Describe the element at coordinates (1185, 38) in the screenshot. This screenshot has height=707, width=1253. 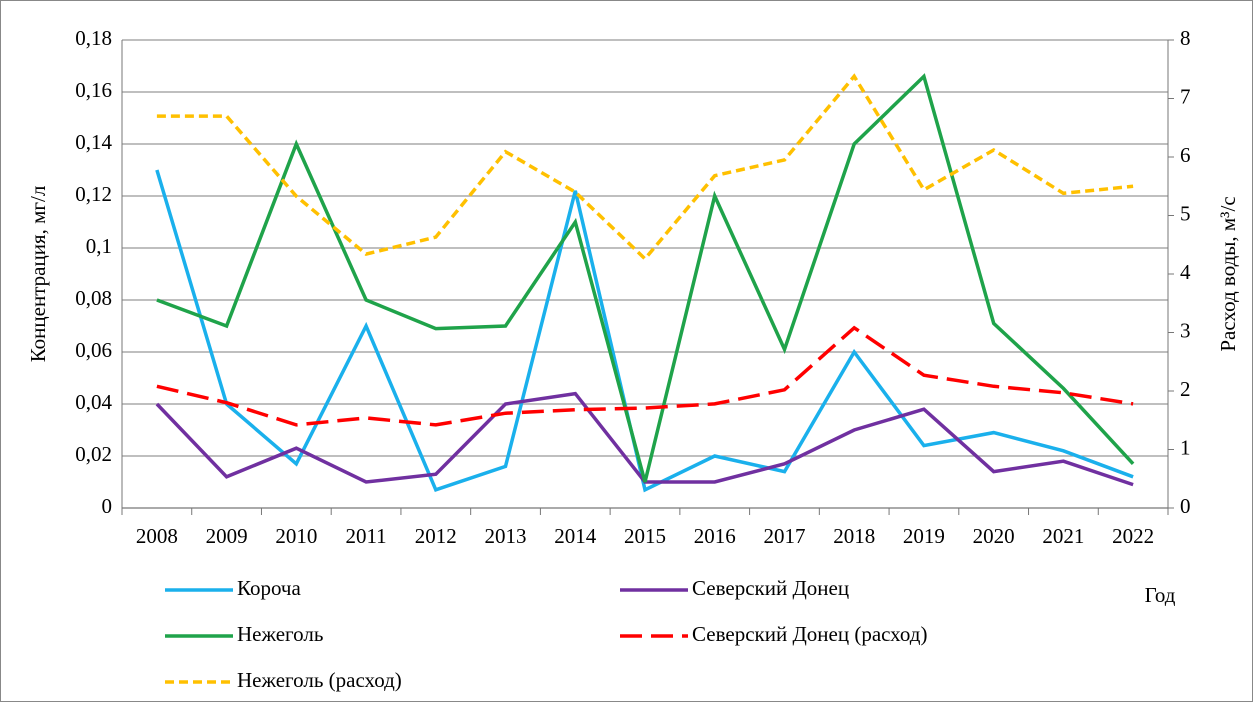
I see `y2-tick-label: 8` at that location.